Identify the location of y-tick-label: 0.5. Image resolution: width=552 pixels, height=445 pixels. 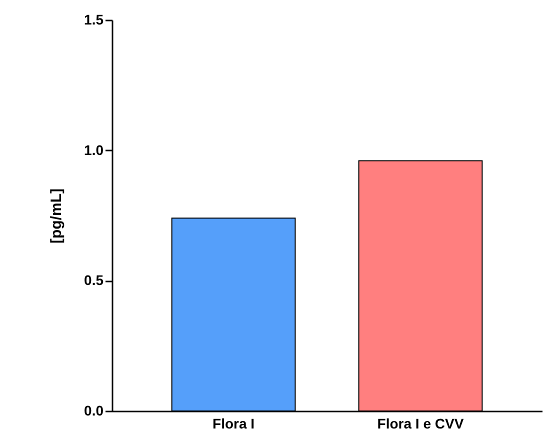
(94, 280).